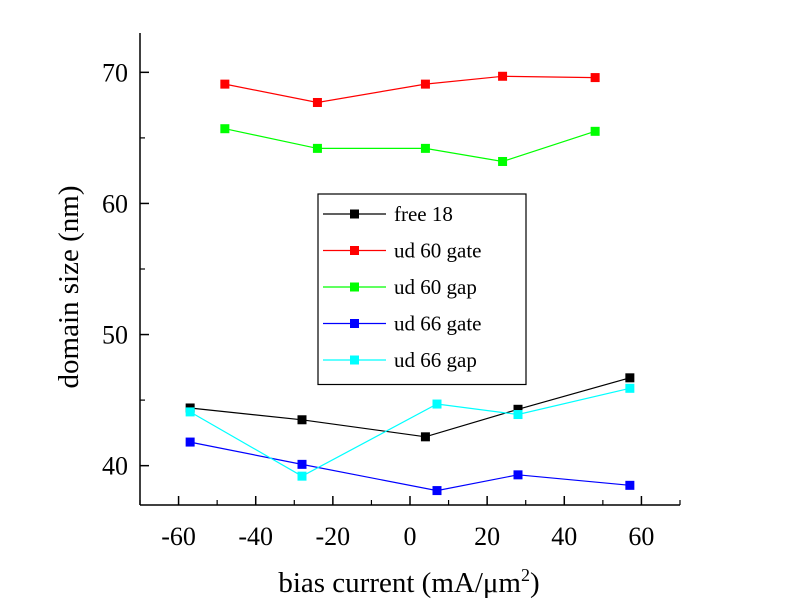  I want to click on series-ud-60-gap, so click(410, 145).